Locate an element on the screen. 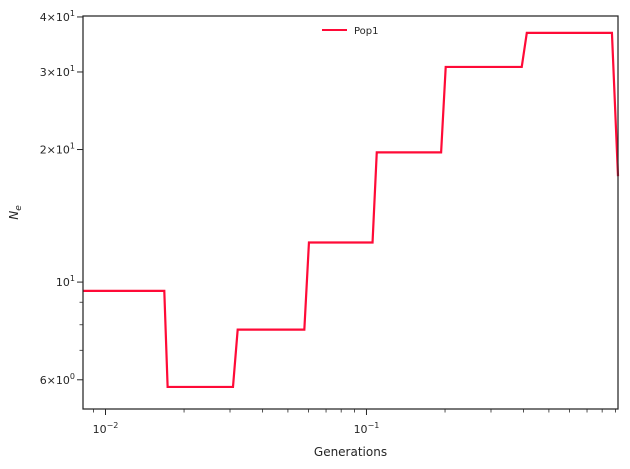  x-tick-label: 10⁻² is located at coordinates (106, 428).